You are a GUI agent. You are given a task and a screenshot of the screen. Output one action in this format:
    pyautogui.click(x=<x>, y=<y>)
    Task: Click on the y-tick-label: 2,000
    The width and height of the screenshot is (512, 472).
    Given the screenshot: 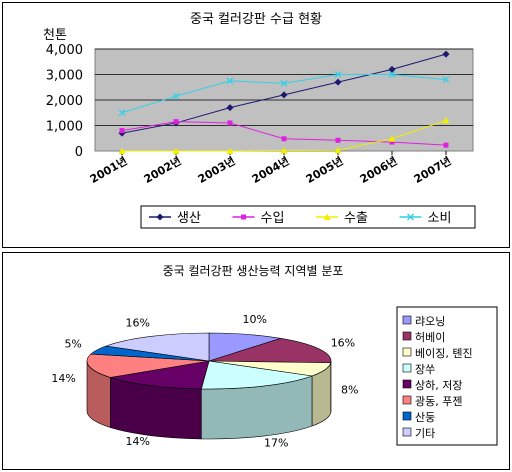 What is the action you would take?
    pyautogui.click(x=64, y=101)
    